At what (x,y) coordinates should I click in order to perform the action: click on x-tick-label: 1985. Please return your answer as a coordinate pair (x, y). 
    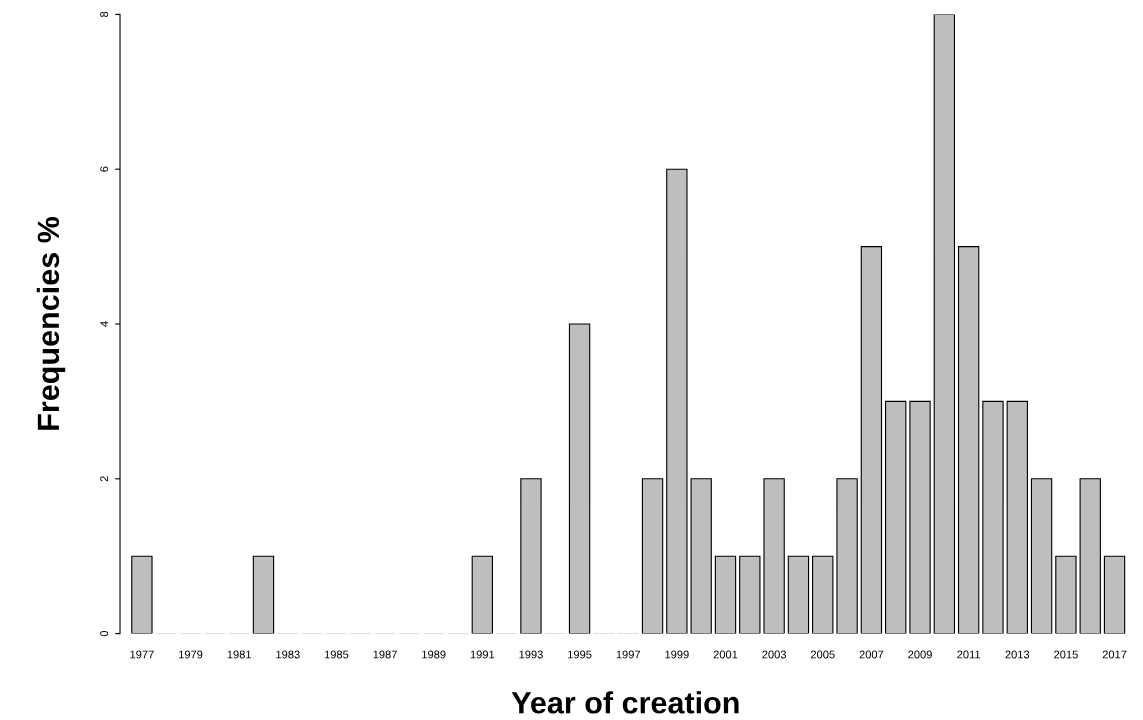
    Looking at the image, I should click on (336, 654).